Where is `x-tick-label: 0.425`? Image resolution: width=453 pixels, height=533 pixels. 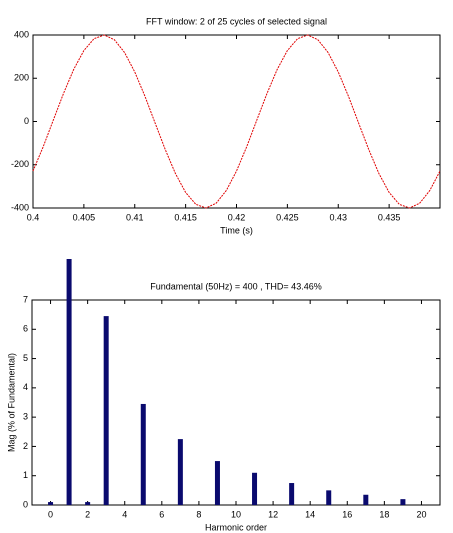 x-tick-label: 0.425 is located at coordinates (287, 217).